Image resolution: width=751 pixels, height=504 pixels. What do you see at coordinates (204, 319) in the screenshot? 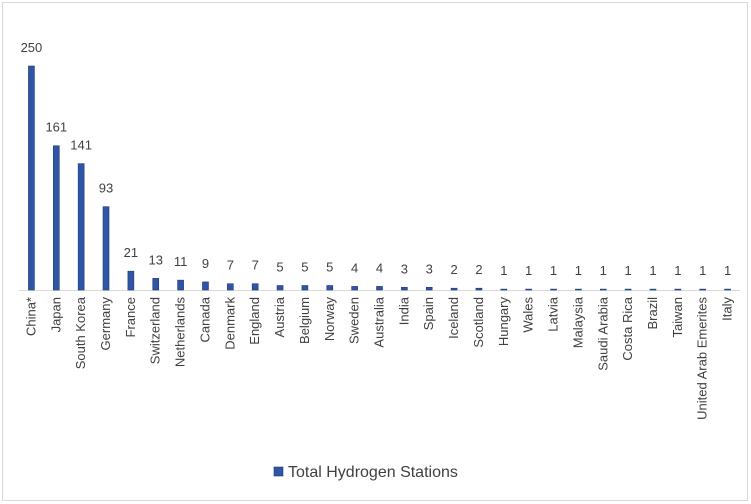
I see `x-tick-label: Canada` at bounding box center [204, 319].